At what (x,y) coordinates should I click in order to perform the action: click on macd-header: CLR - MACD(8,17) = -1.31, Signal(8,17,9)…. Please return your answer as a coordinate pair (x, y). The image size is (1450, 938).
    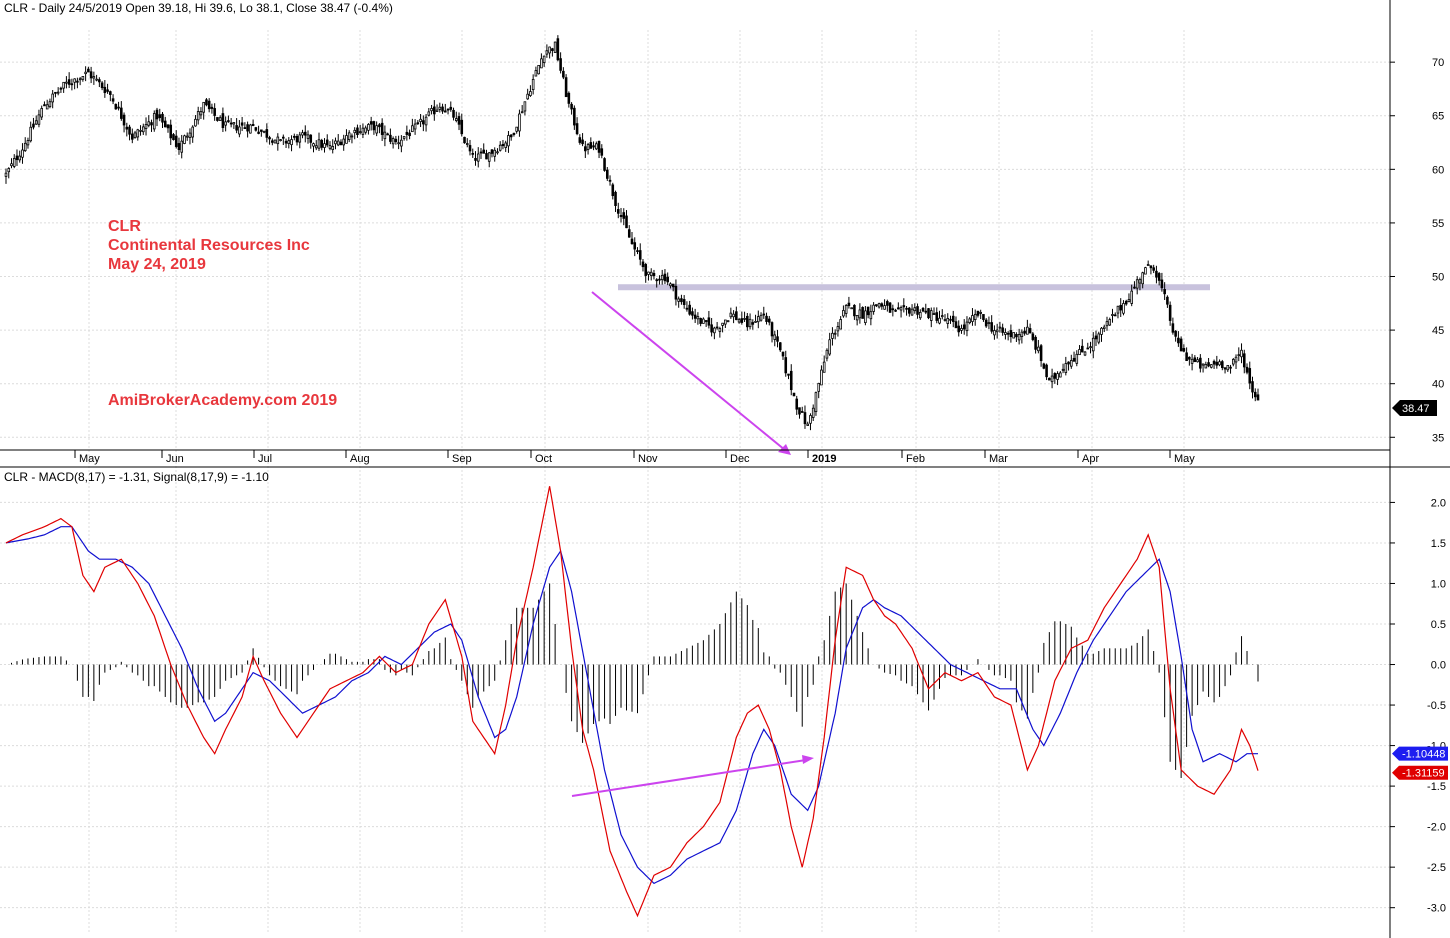
    Looking at the image, I should click on (136, 477).